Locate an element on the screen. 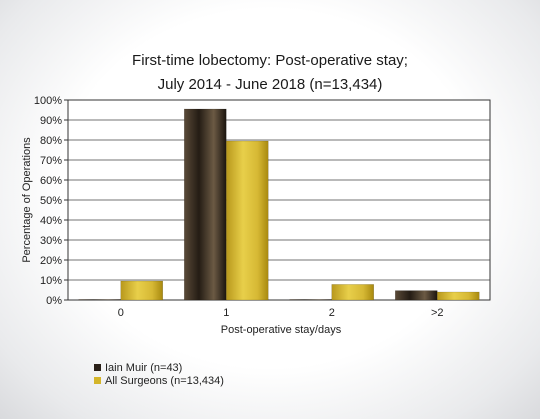 This screenshot has width=540, height=419. y-tick-label: 40% is located at coordinates (51, 221).